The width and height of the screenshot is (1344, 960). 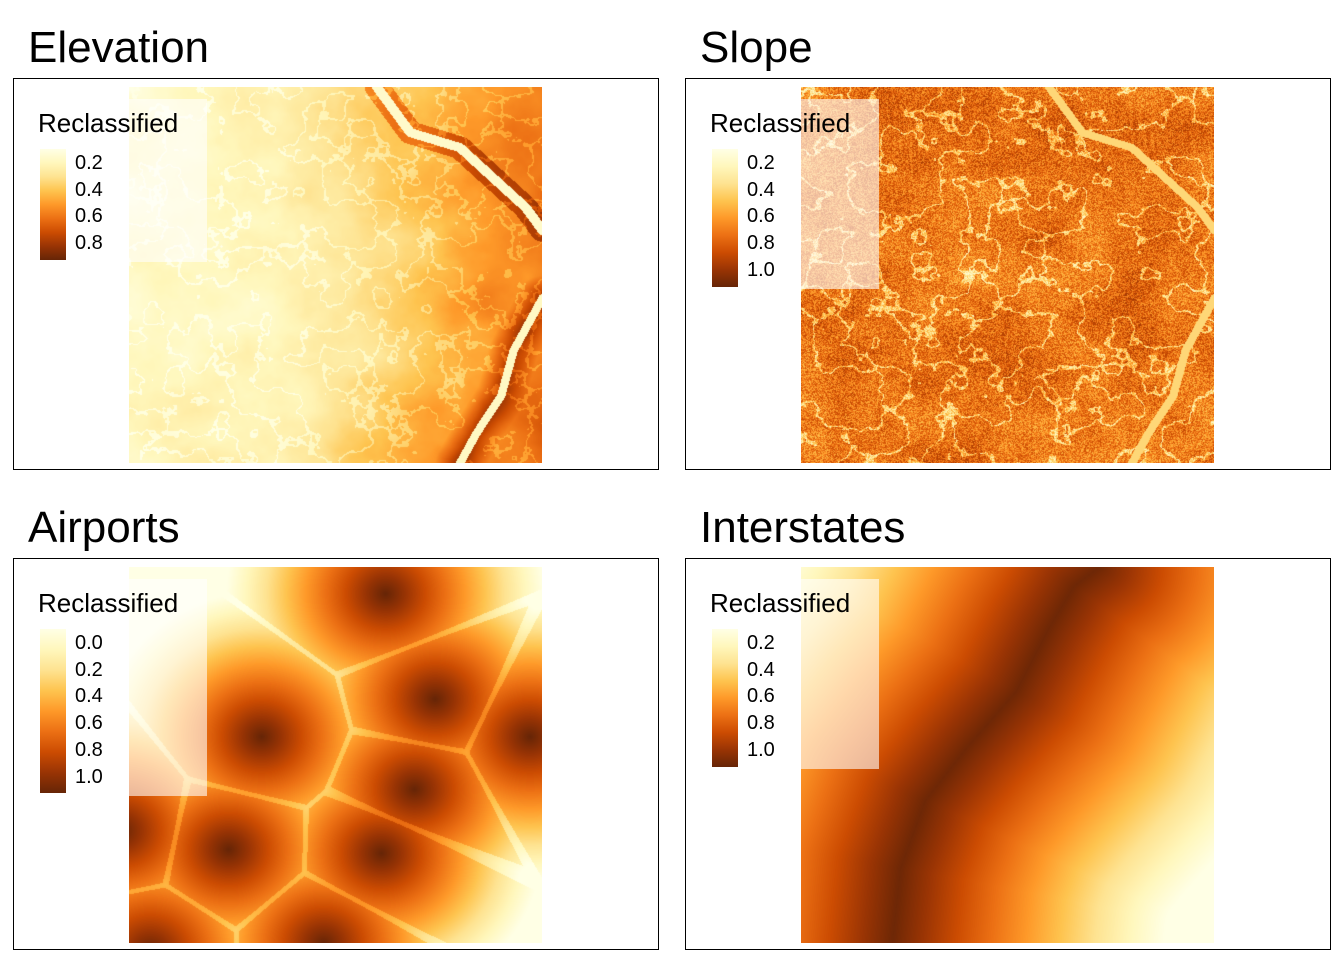 What do you see at coordinates (756, 47) in the screenshot?
I see `panel-title-slope: Slope` at bounding box center [756, 47].